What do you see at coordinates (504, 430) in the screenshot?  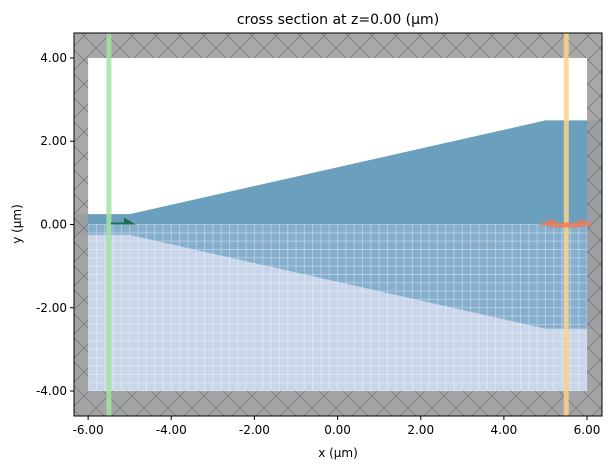 I see `x-tick-label: 4.00` at bounding box center [504, 430].